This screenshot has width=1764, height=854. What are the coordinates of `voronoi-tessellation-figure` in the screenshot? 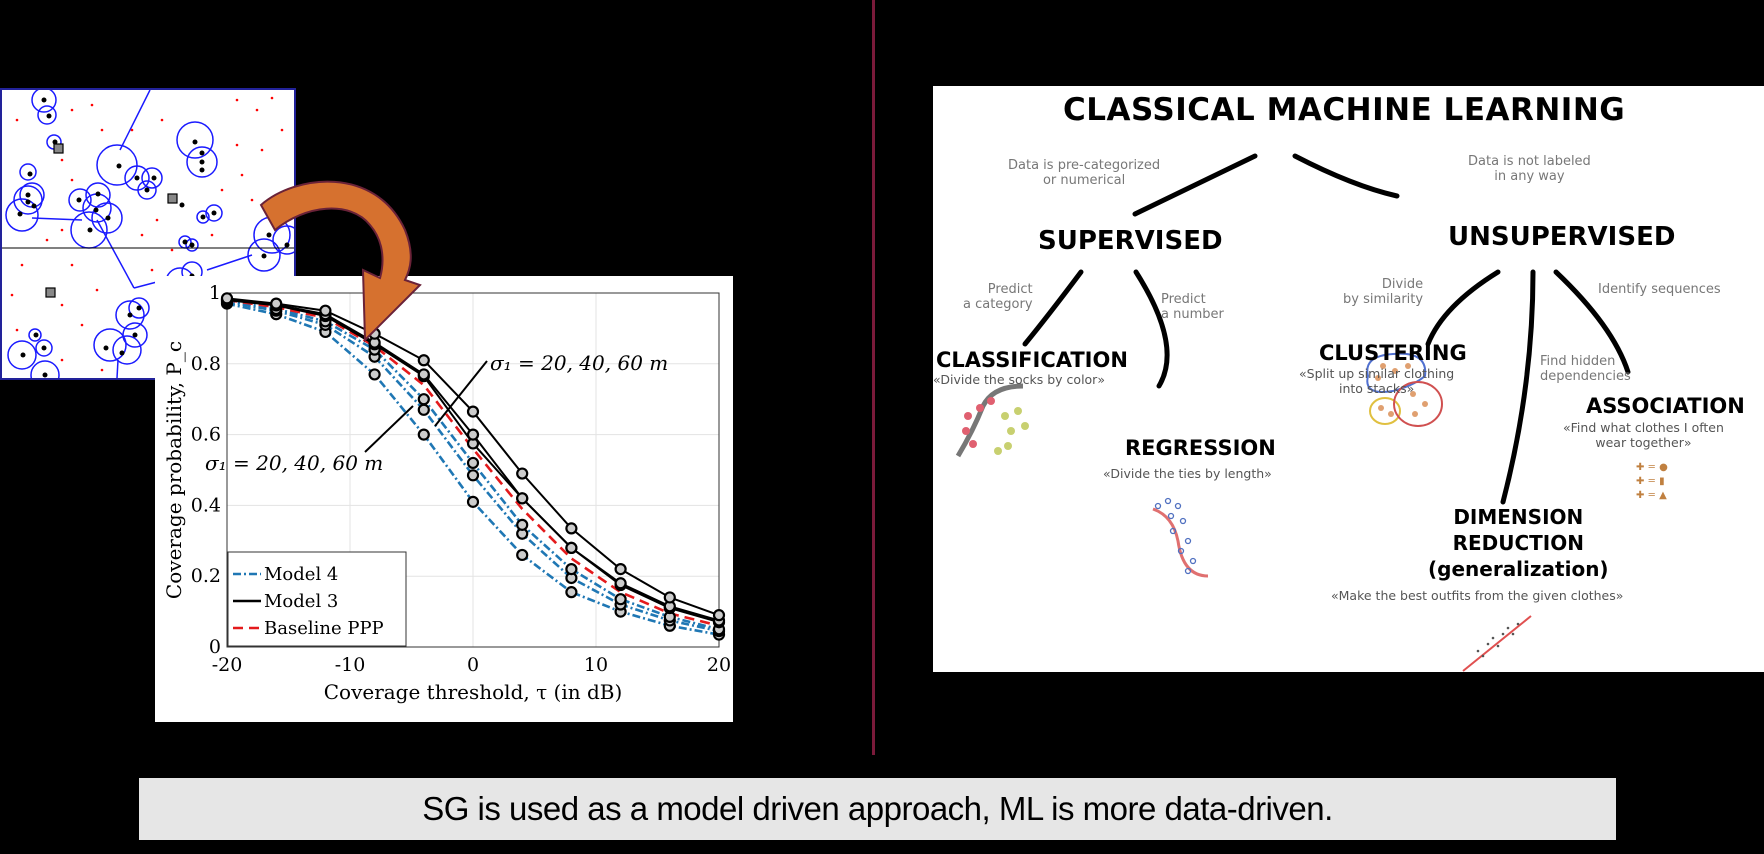 It's located at (151, 238).